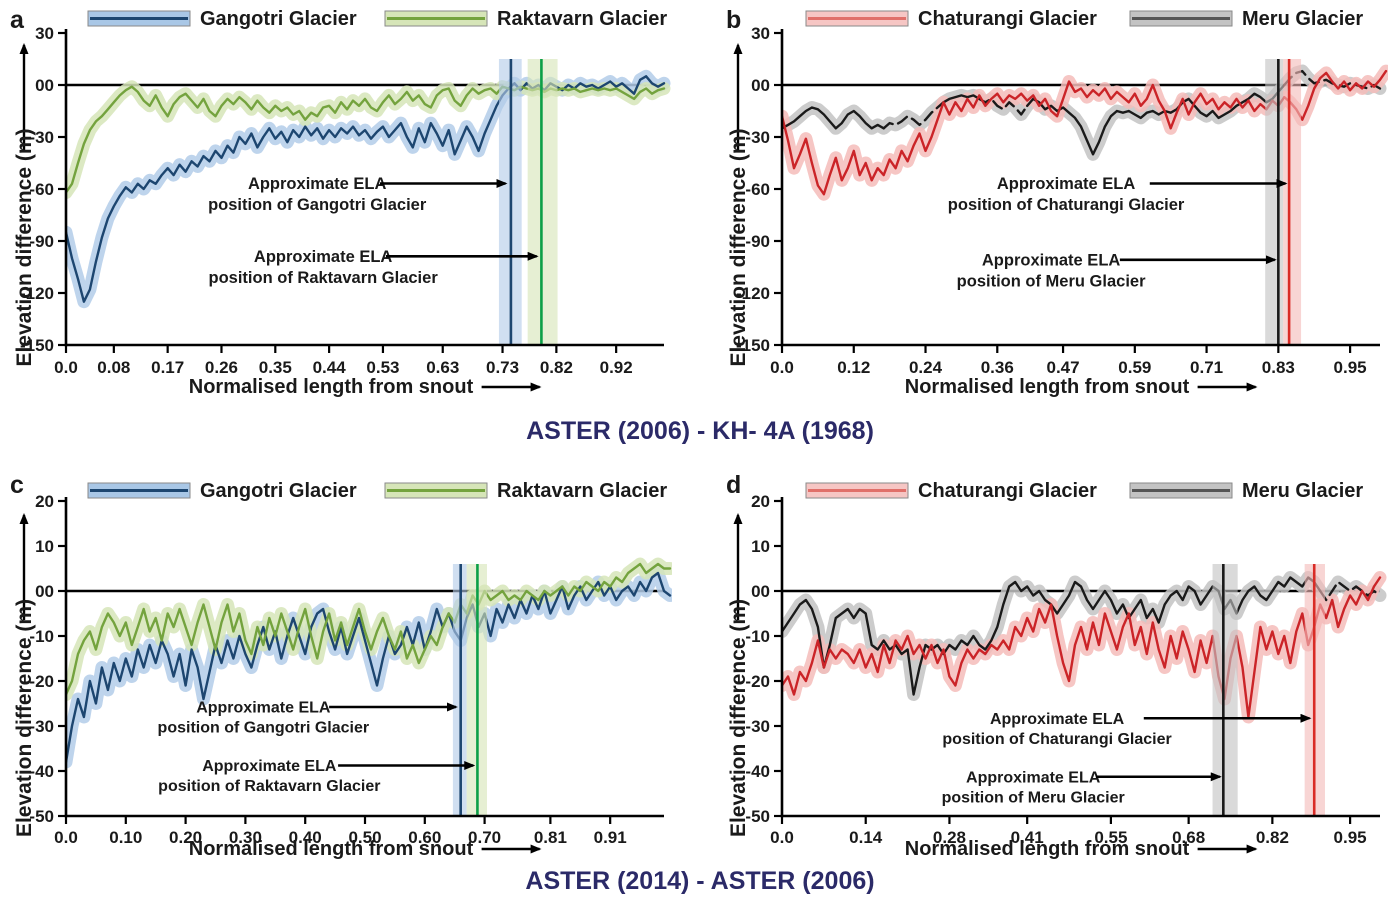 This screenshot has height=904, width=1400. Describe the element at coordinates (222, 491) in the screenshot. I see `legend-item-c-0: Gangotri Glacier` at that location.